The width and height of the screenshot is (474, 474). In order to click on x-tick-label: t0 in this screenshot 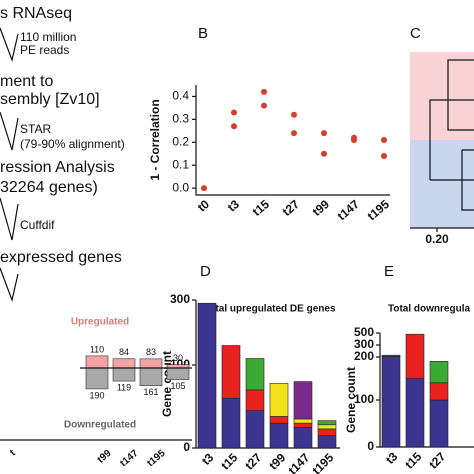, I will do `click(203, 206)`.